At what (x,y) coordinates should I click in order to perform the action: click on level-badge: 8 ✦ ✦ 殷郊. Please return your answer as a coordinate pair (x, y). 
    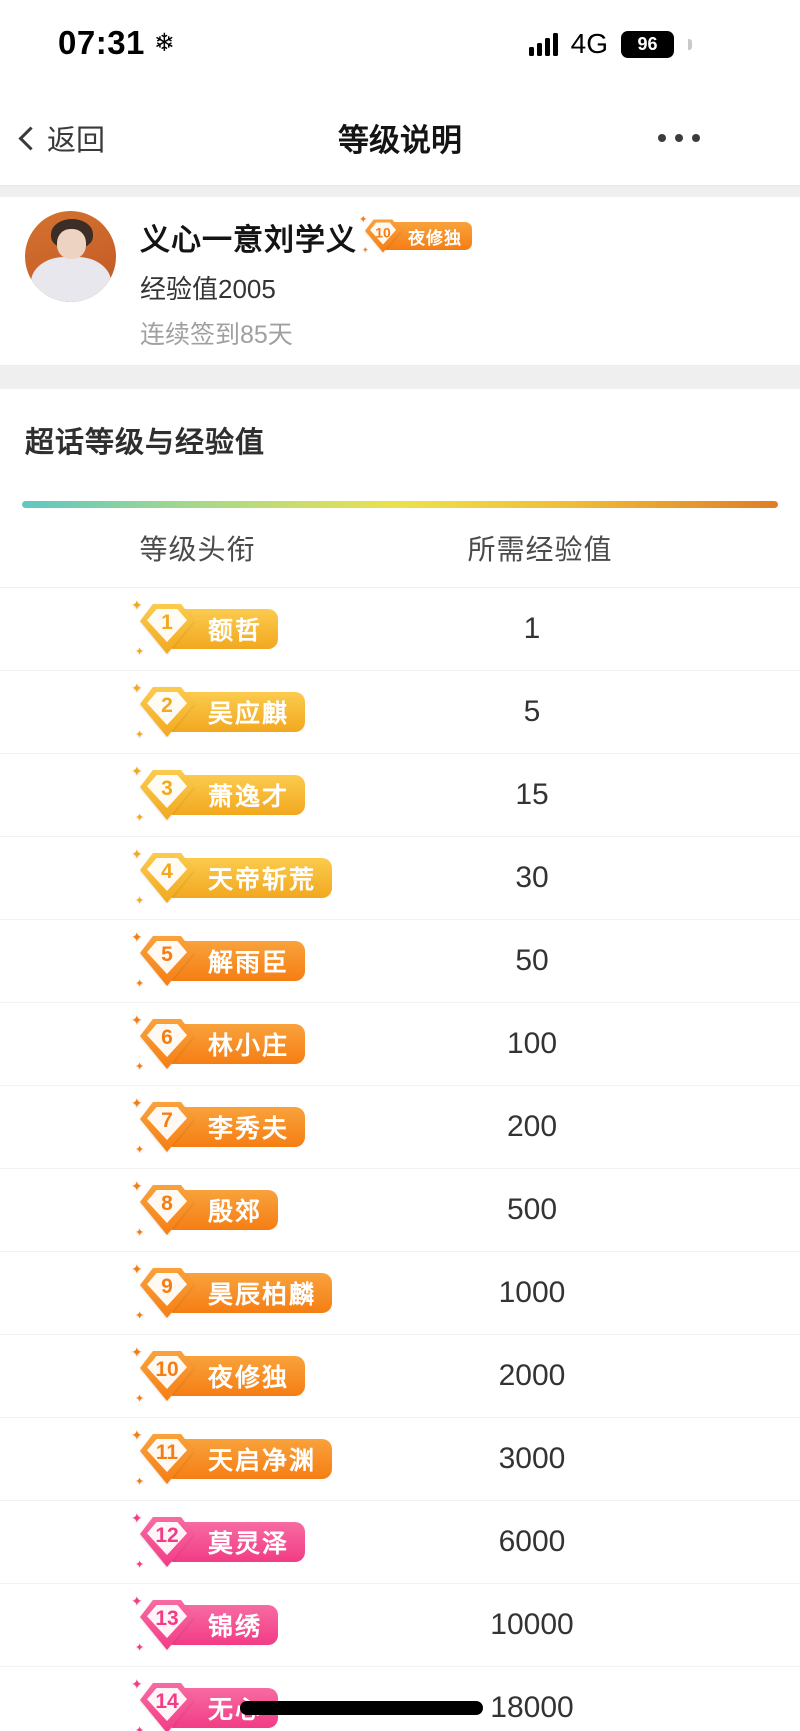
    Looking at the image, I should click on (205, 1208).